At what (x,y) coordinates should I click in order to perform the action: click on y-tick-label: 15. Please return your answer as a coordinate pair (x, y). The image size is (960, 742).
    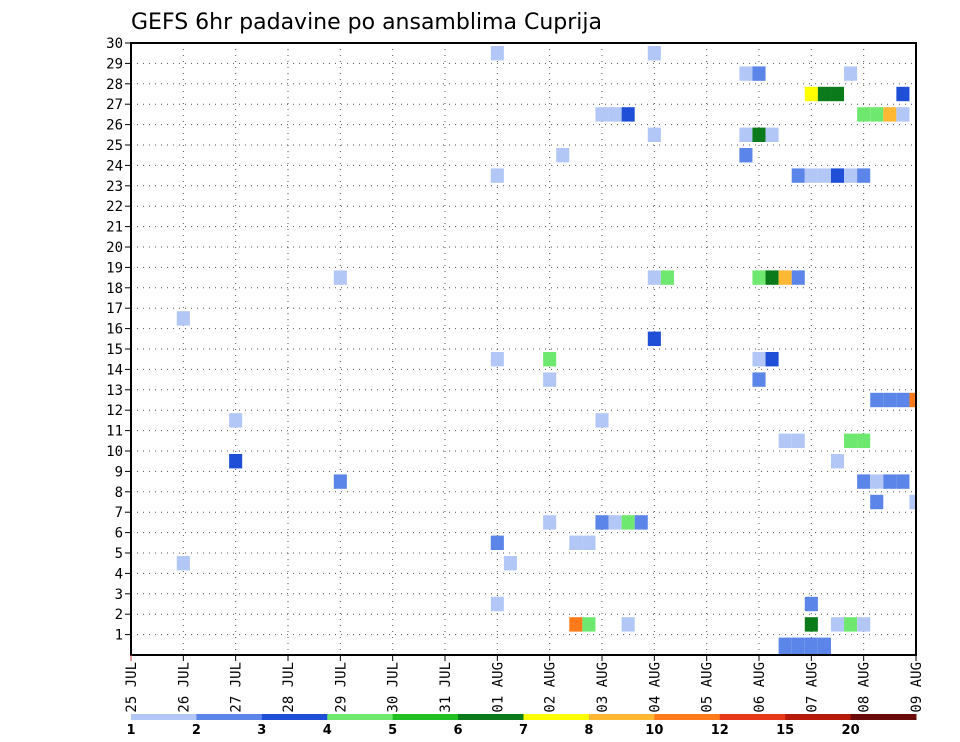
    Looking at the image, I should click on (114, 350).